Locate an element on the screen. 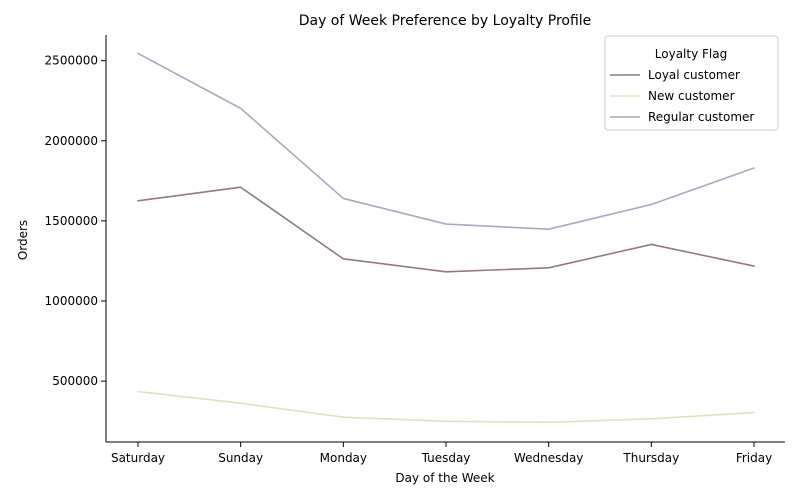 This screenshot has width=800, height=500. legend-title: Loyalty Flag is located at coordinates (691, 54).